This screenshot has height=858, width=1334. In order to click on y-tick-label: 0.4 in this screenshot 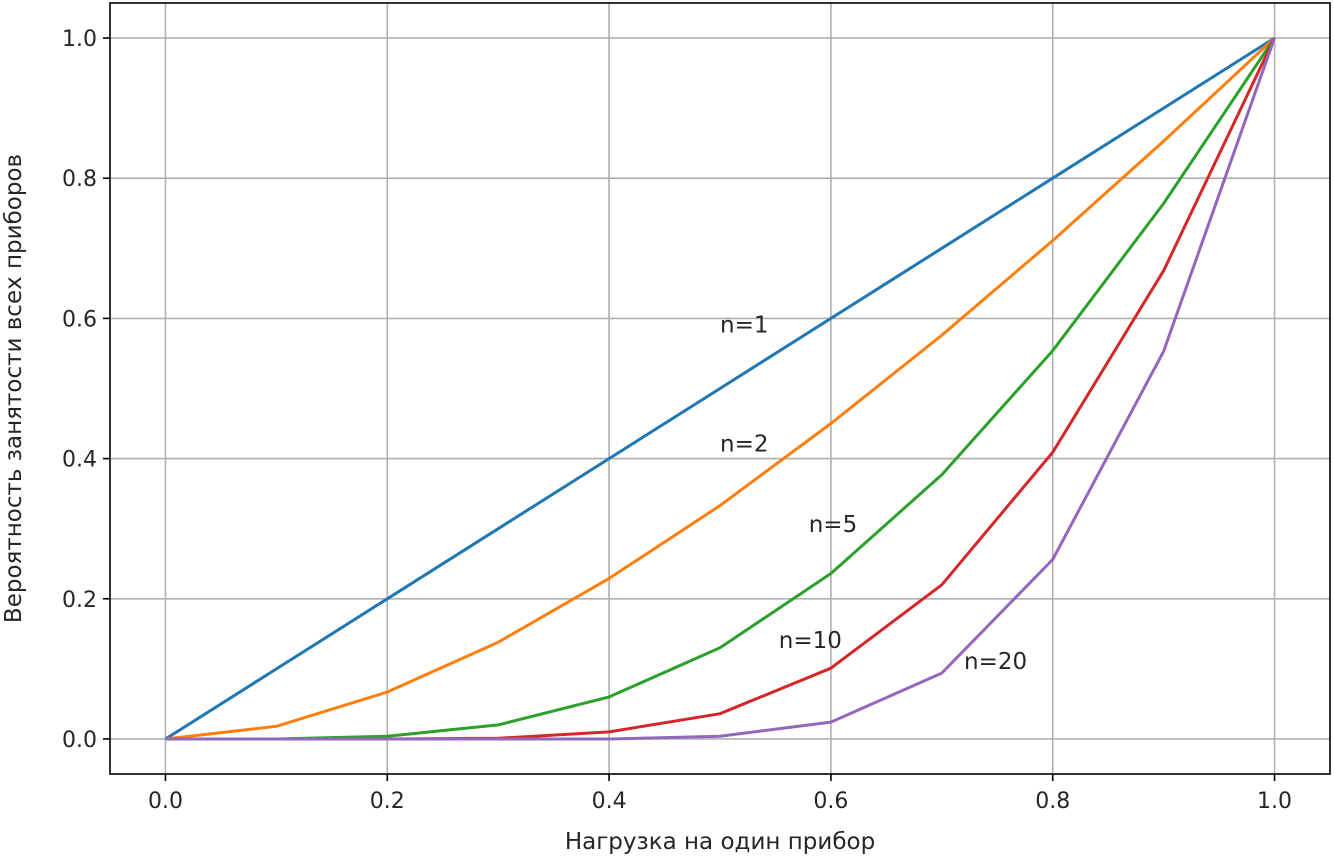, I will do `click(79, 460)`.